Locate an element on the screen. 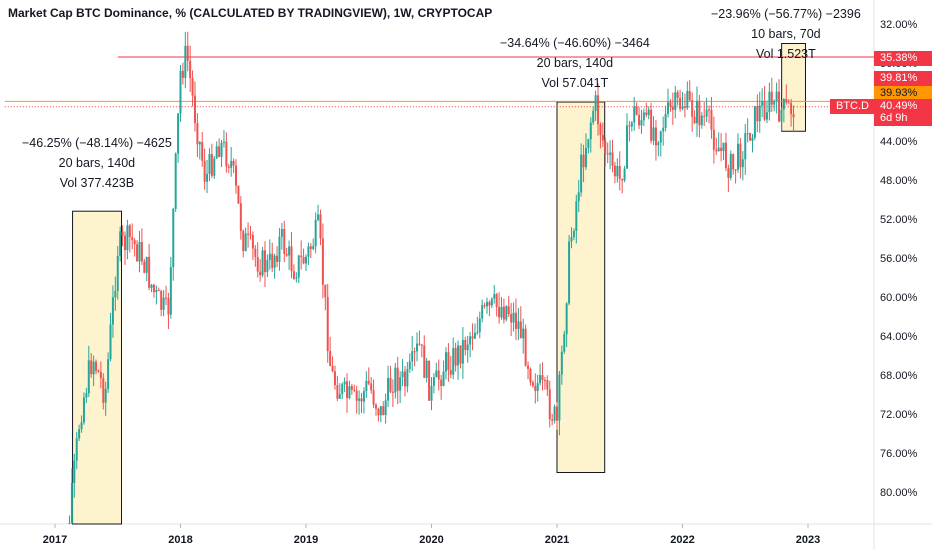 This screenshot has height=550, width=932. y-tick-label: 32.00% is located at coordinates (899, 25).